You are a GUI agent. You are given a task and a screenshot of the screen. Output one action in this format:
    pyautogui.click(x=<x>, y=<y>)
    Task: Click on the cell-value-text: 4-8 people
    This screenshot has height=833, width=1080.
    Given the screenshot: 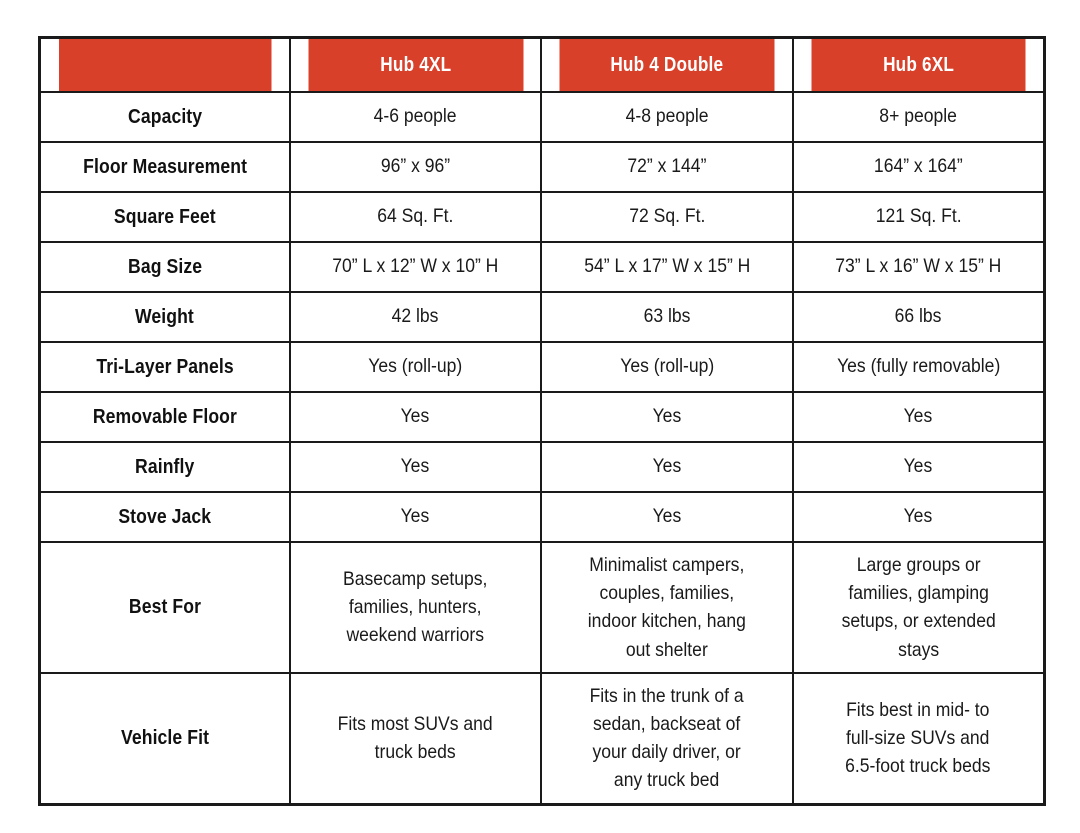 What is the action you would take?
    pyautogui.click(x=667, y=116)
    